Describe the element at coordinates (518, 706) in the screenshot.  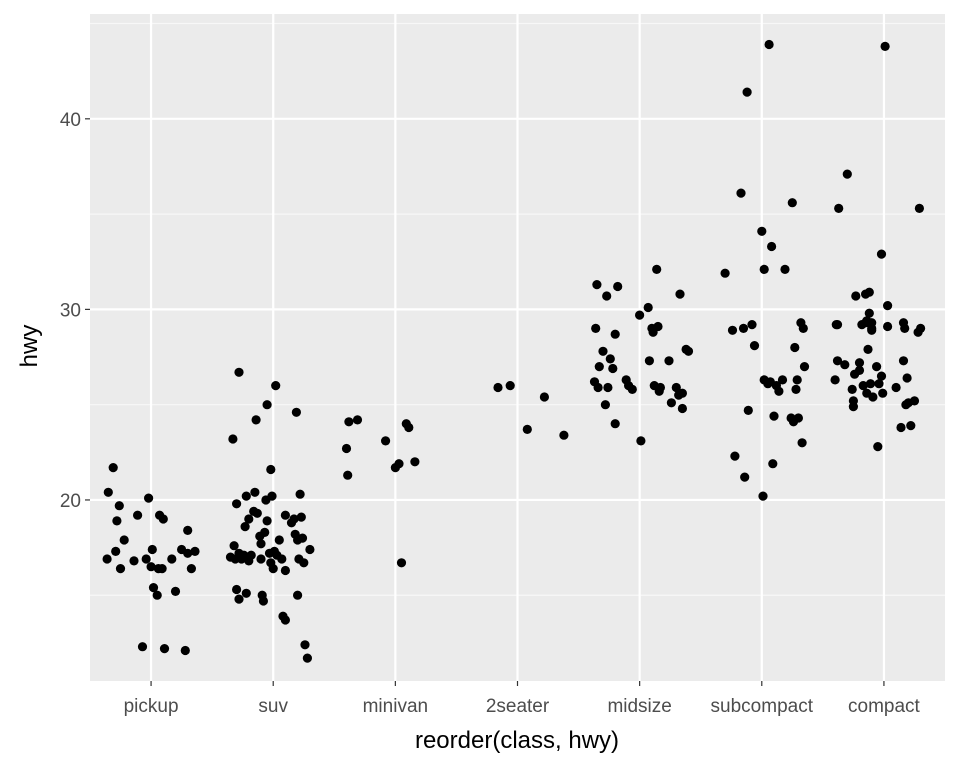
I see `x-tick-label: 2seater` at that location.